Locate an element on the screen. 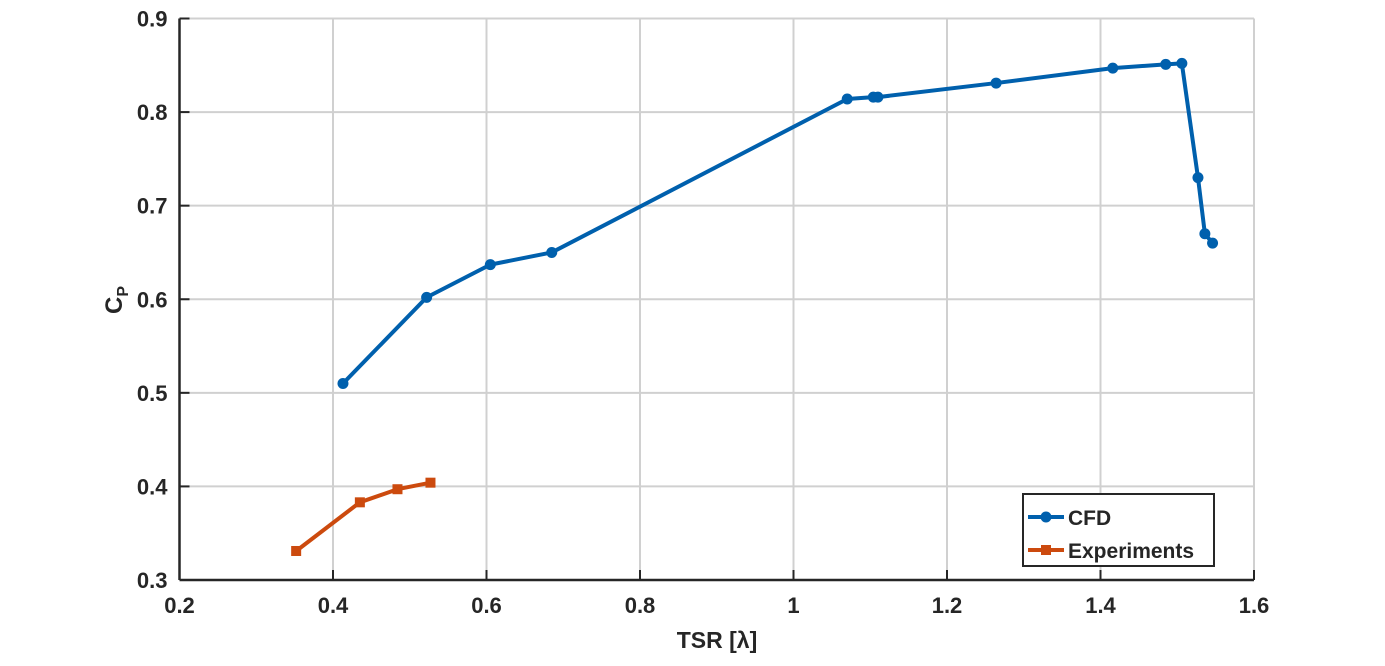 The image size is (1385, 666). y-tick-label: 0.8 is located at coordinates (152, 112).